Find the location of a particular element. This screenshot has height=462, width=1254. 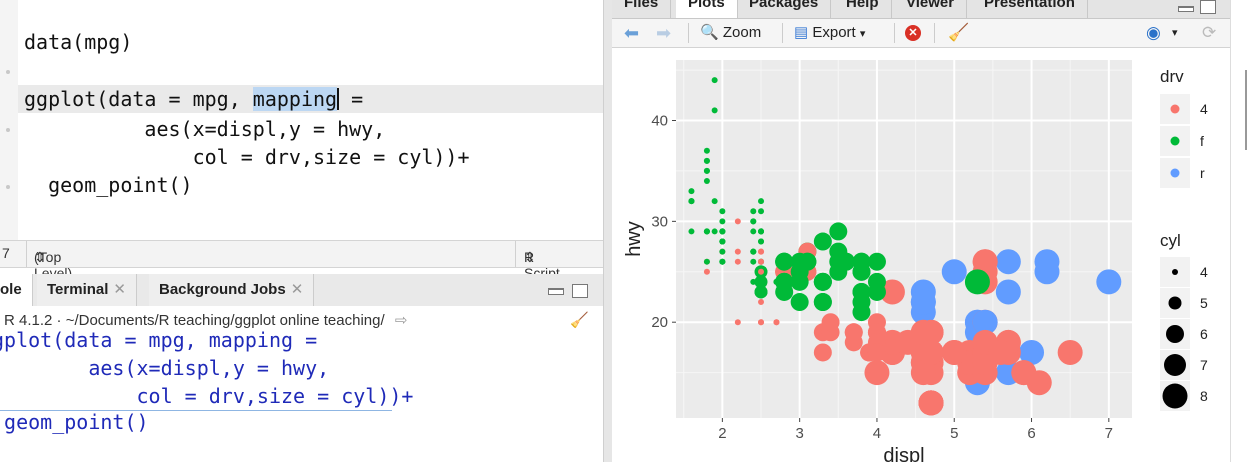

line-number: 7 is located at coordinates (6, 253).